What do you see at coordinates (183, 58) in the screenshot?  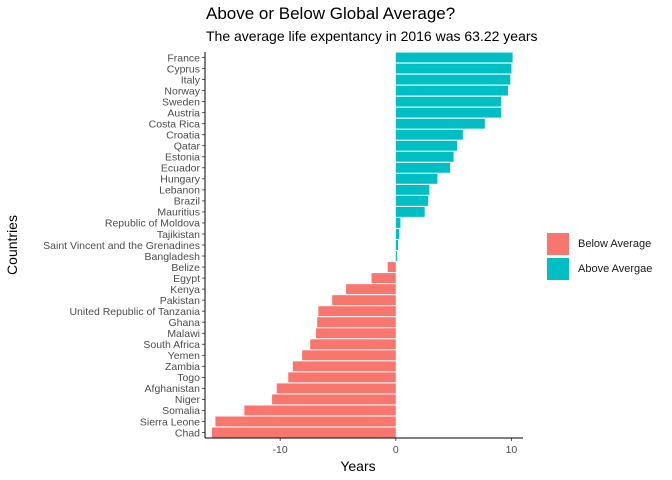 I see `y-tick-label: France` at bounding box center [183, 58].